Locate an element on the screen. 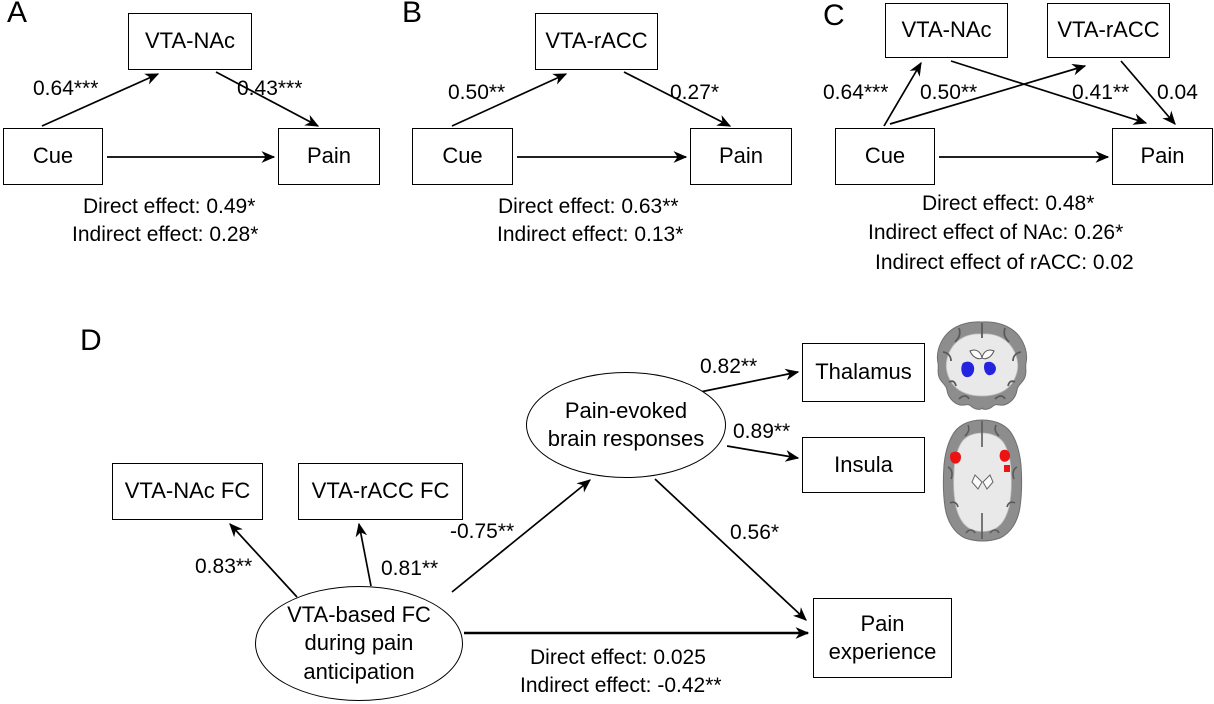 Image resolution: width=1214 pixels, height=704 pixels. panel-a-path-a-label: 0.64*** is located at coordinates (66, 88).